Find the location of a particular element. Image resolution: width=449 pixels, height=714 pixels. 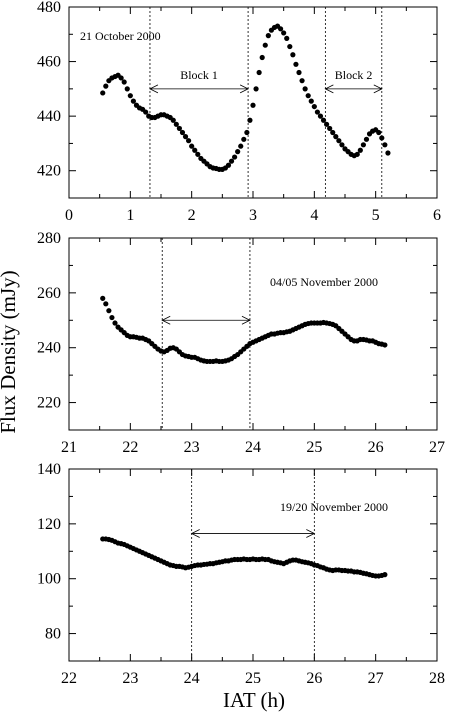

x-tick-label: 4 is located at coordinates (314, 215).